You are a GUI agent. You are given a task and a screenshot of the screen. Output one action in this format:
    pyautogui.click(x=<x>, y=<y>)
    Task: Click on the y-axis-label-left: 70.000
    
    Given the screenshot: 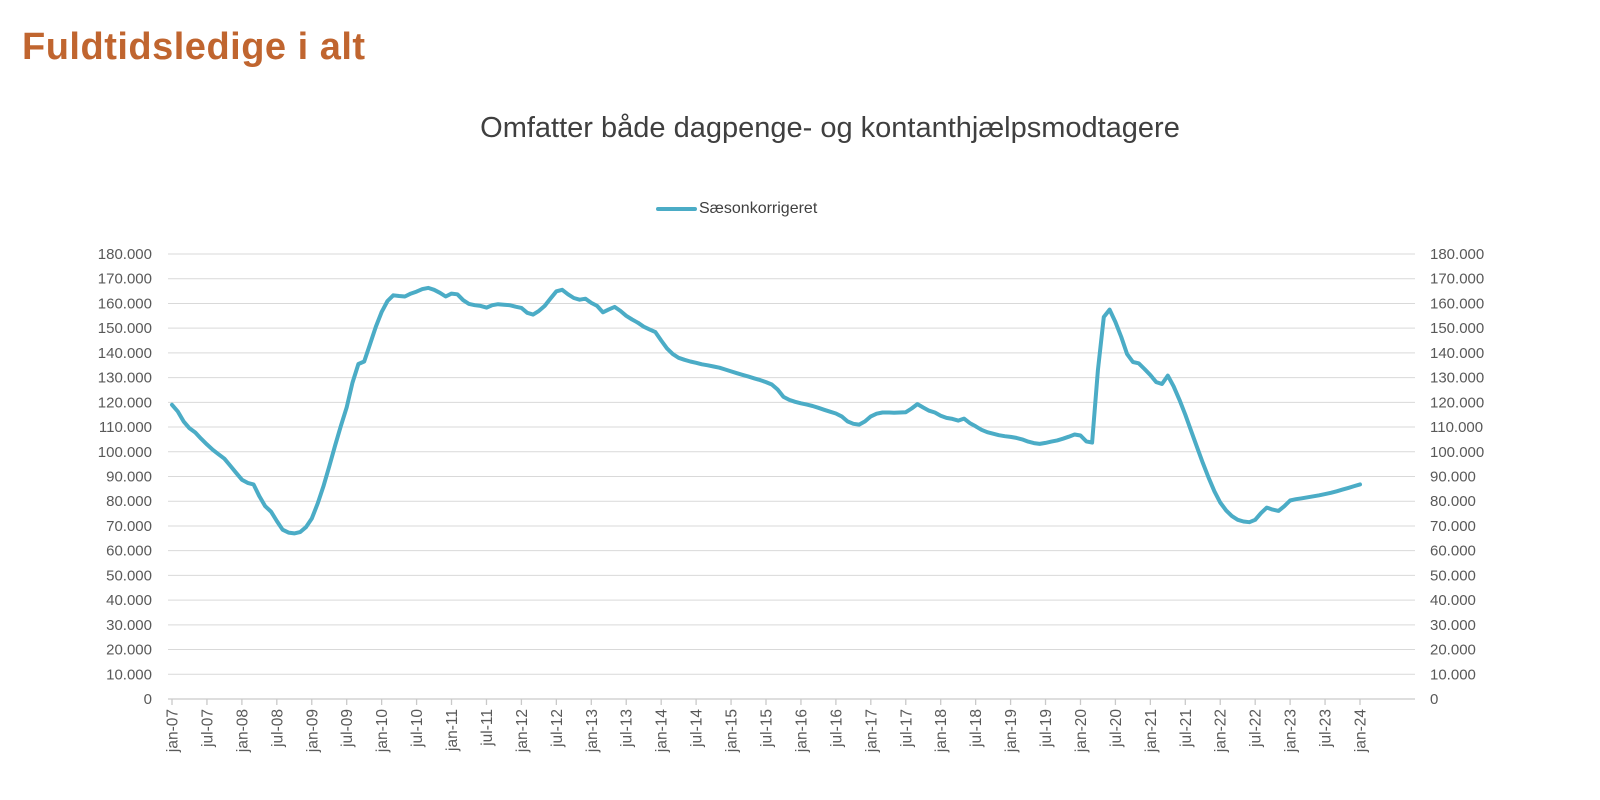 What is the action you would take?
    pyautogui.click(x=129, y=526)
    